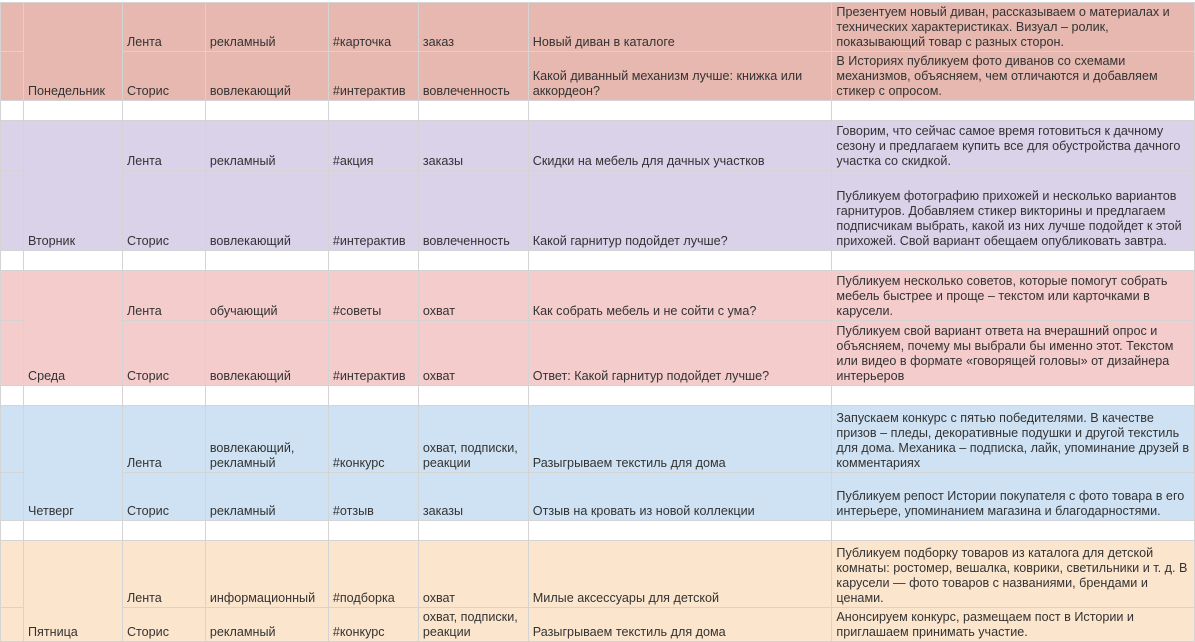 Image resolution: width=1195 pixels, height=642 pixels. I want to click on hashtag-cell: #карточка, so click(373, 27).